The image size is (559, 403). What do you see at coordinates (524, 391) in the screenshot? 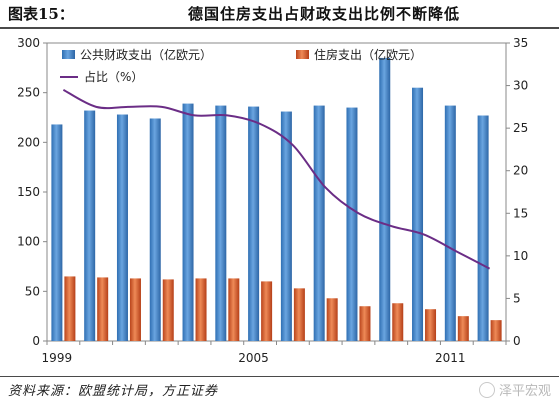
I see `watermark-text: 泽平宏观` at bounding box center [524, 391].